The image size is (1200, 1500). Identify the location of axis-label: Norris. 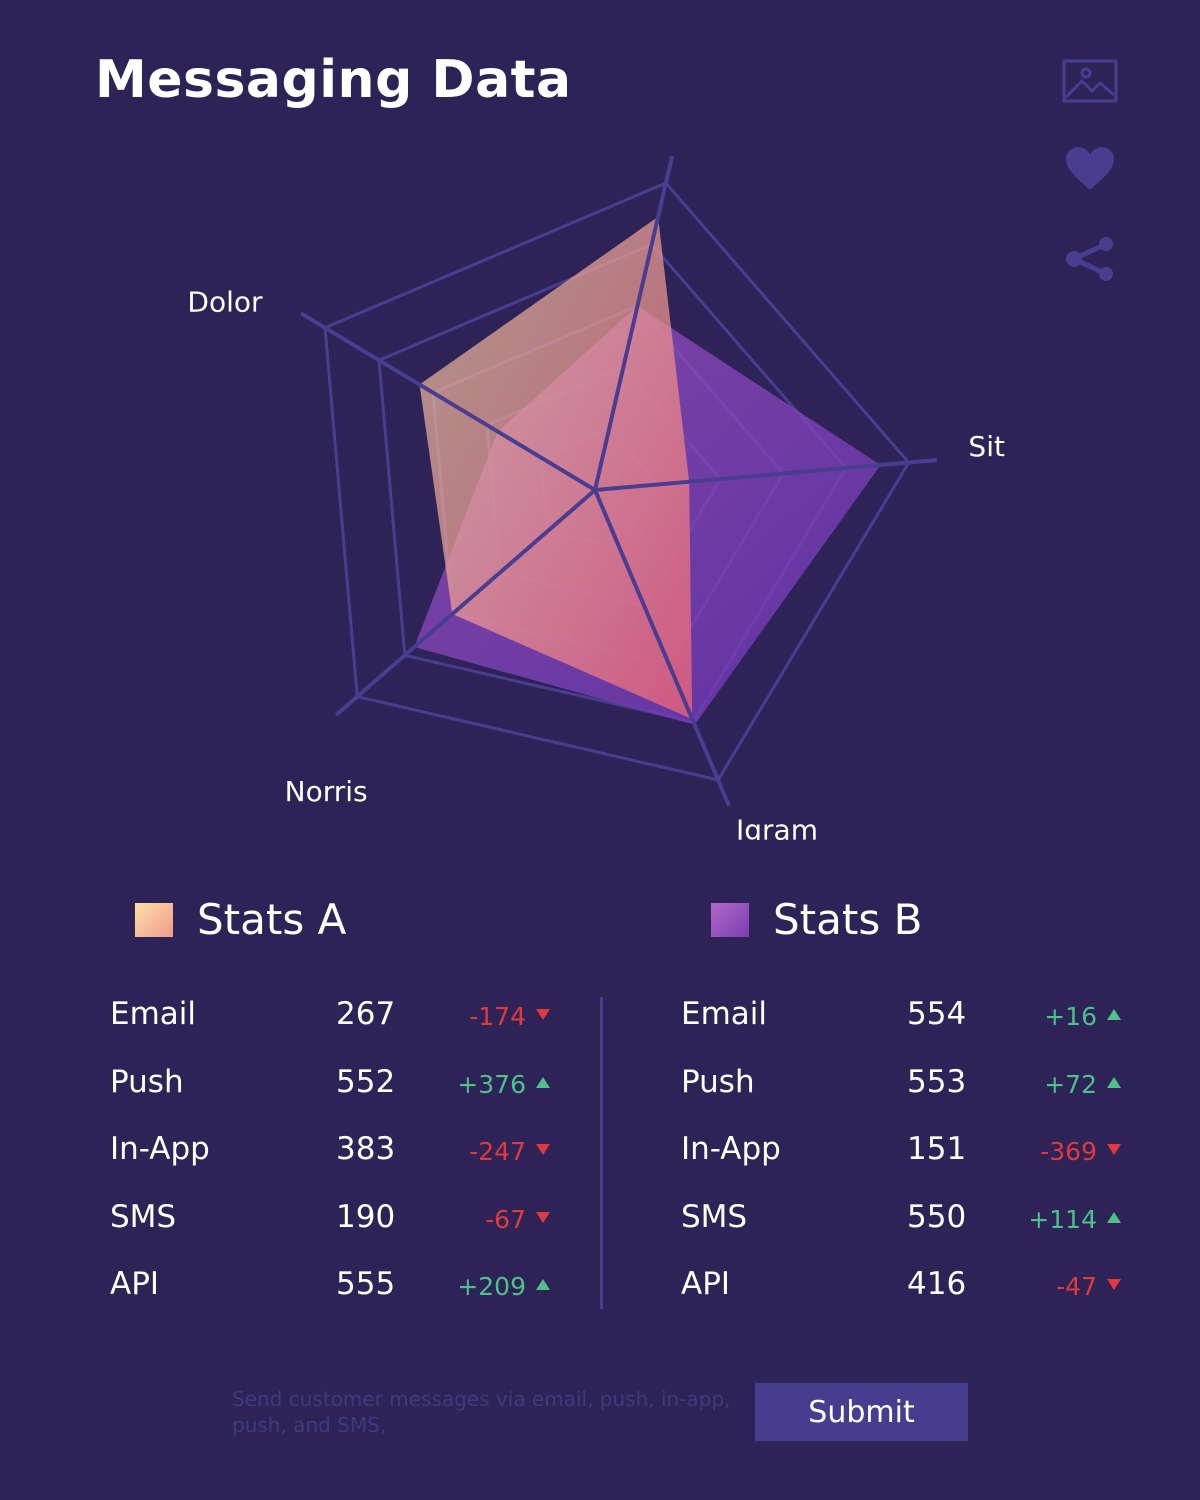
(326, 791).